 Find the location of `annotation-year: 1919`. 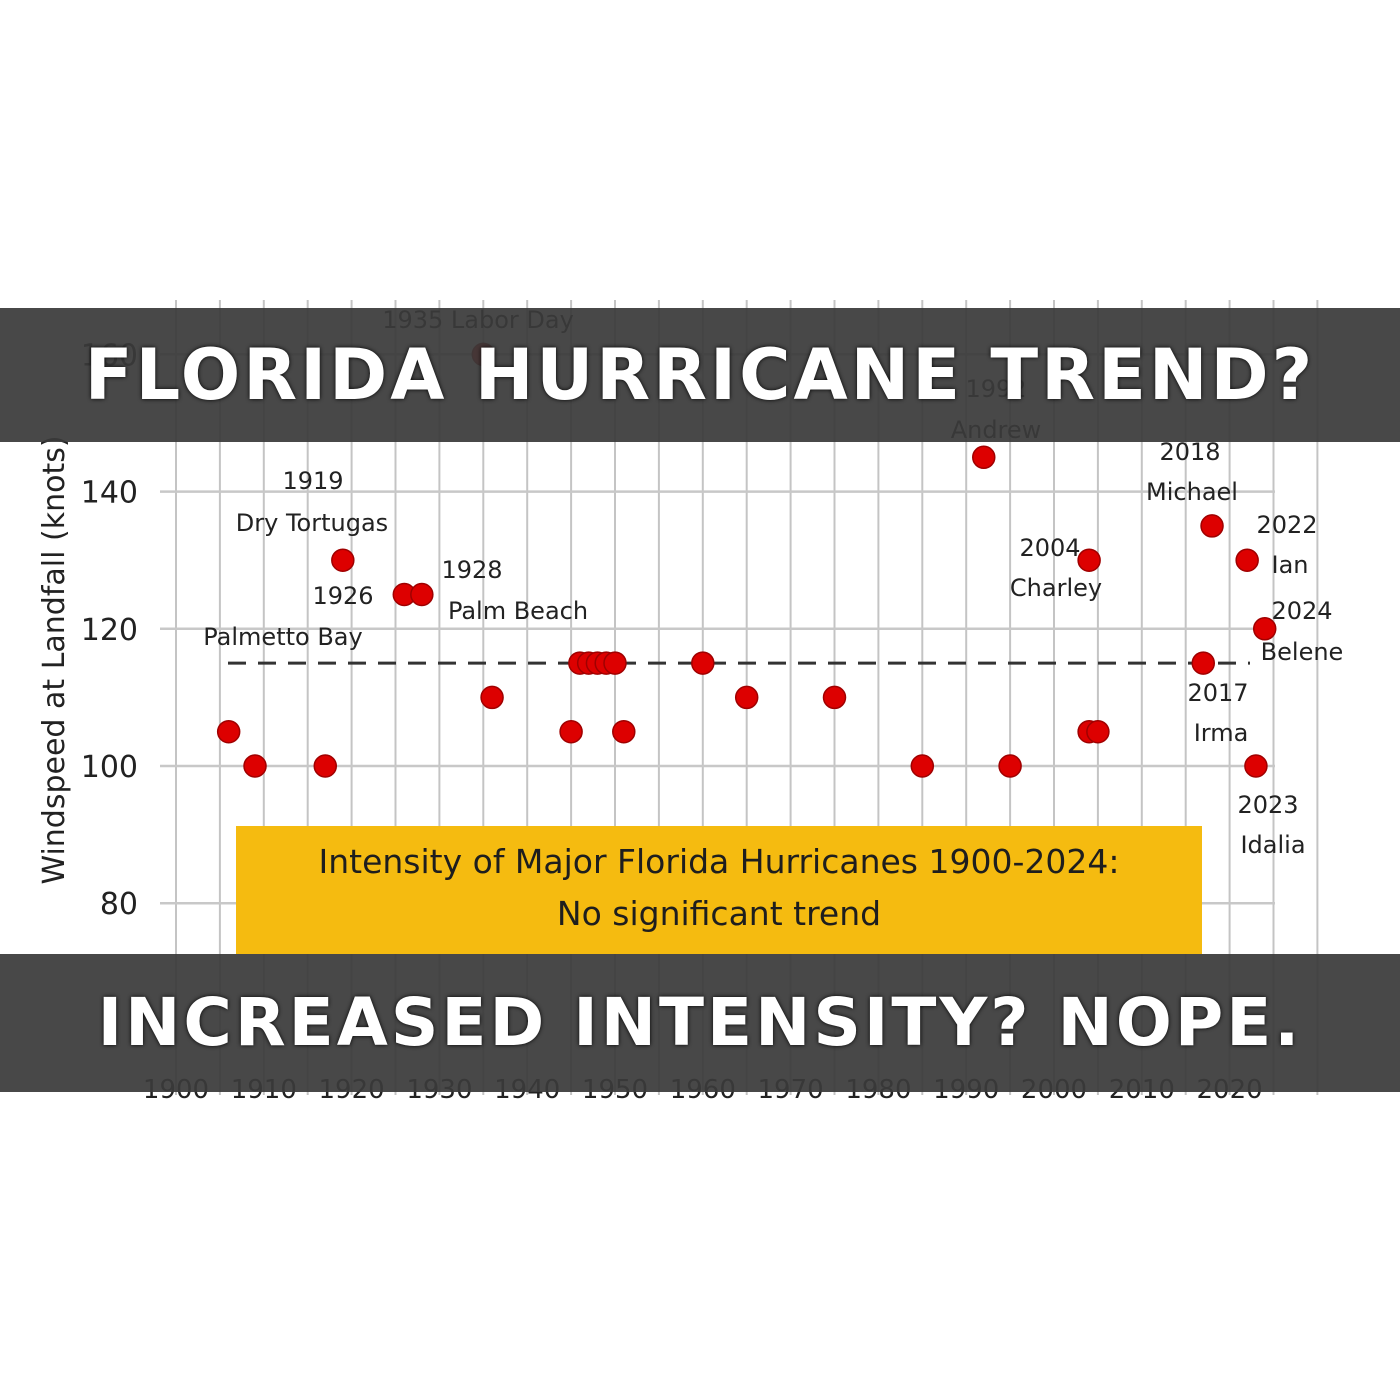

annotation-year: 1919 is located at coordinates (312, 481).